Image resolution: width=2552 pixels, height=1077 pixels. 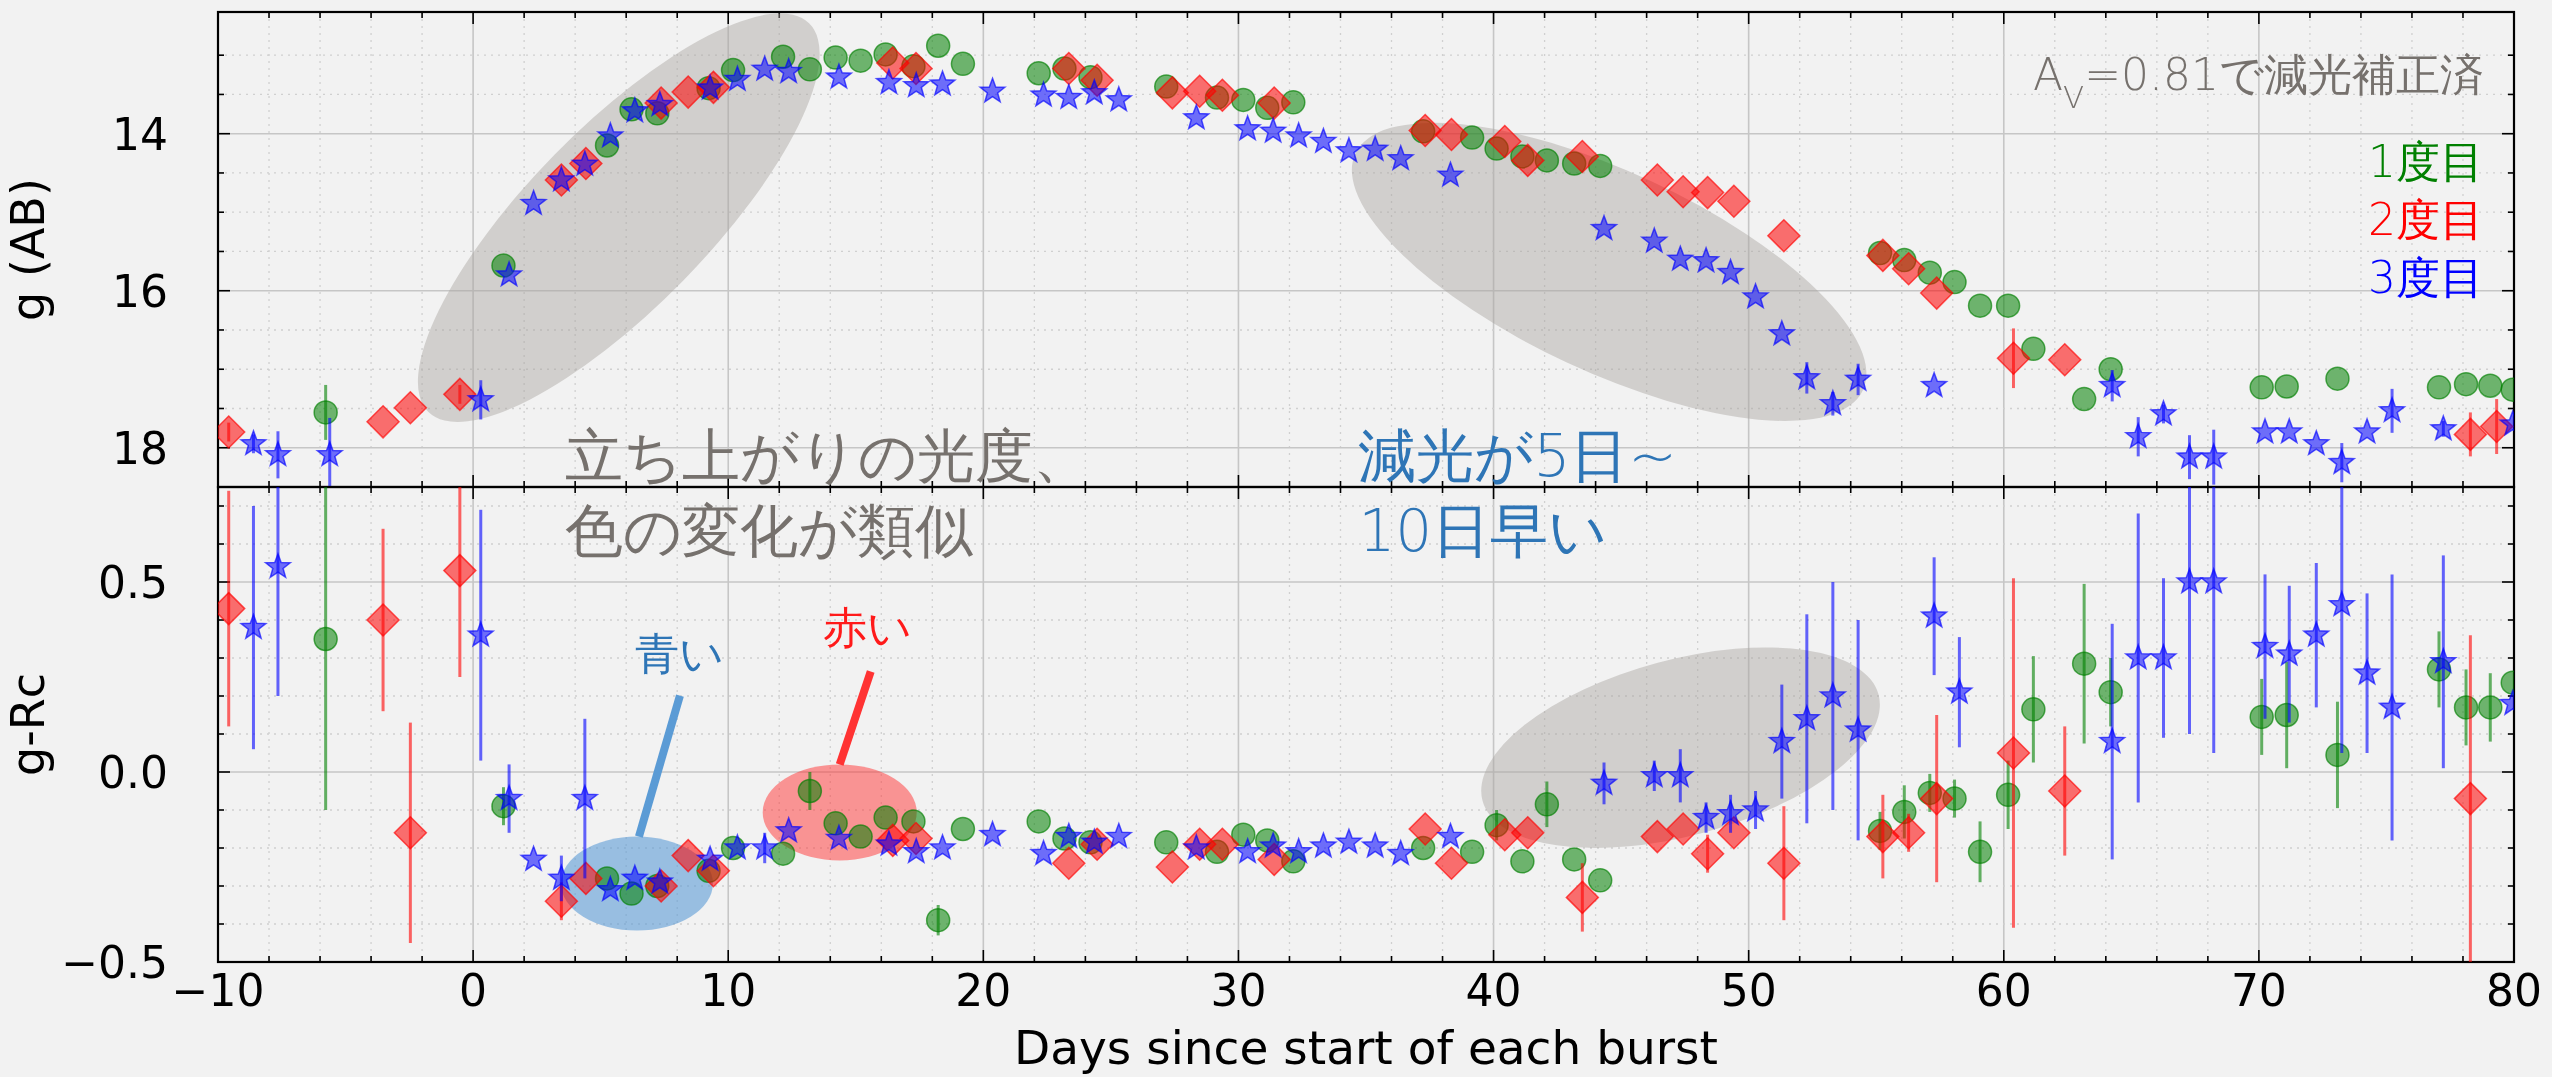 I want to click on x-tick-label: 40, so click(x=1493, y=990).